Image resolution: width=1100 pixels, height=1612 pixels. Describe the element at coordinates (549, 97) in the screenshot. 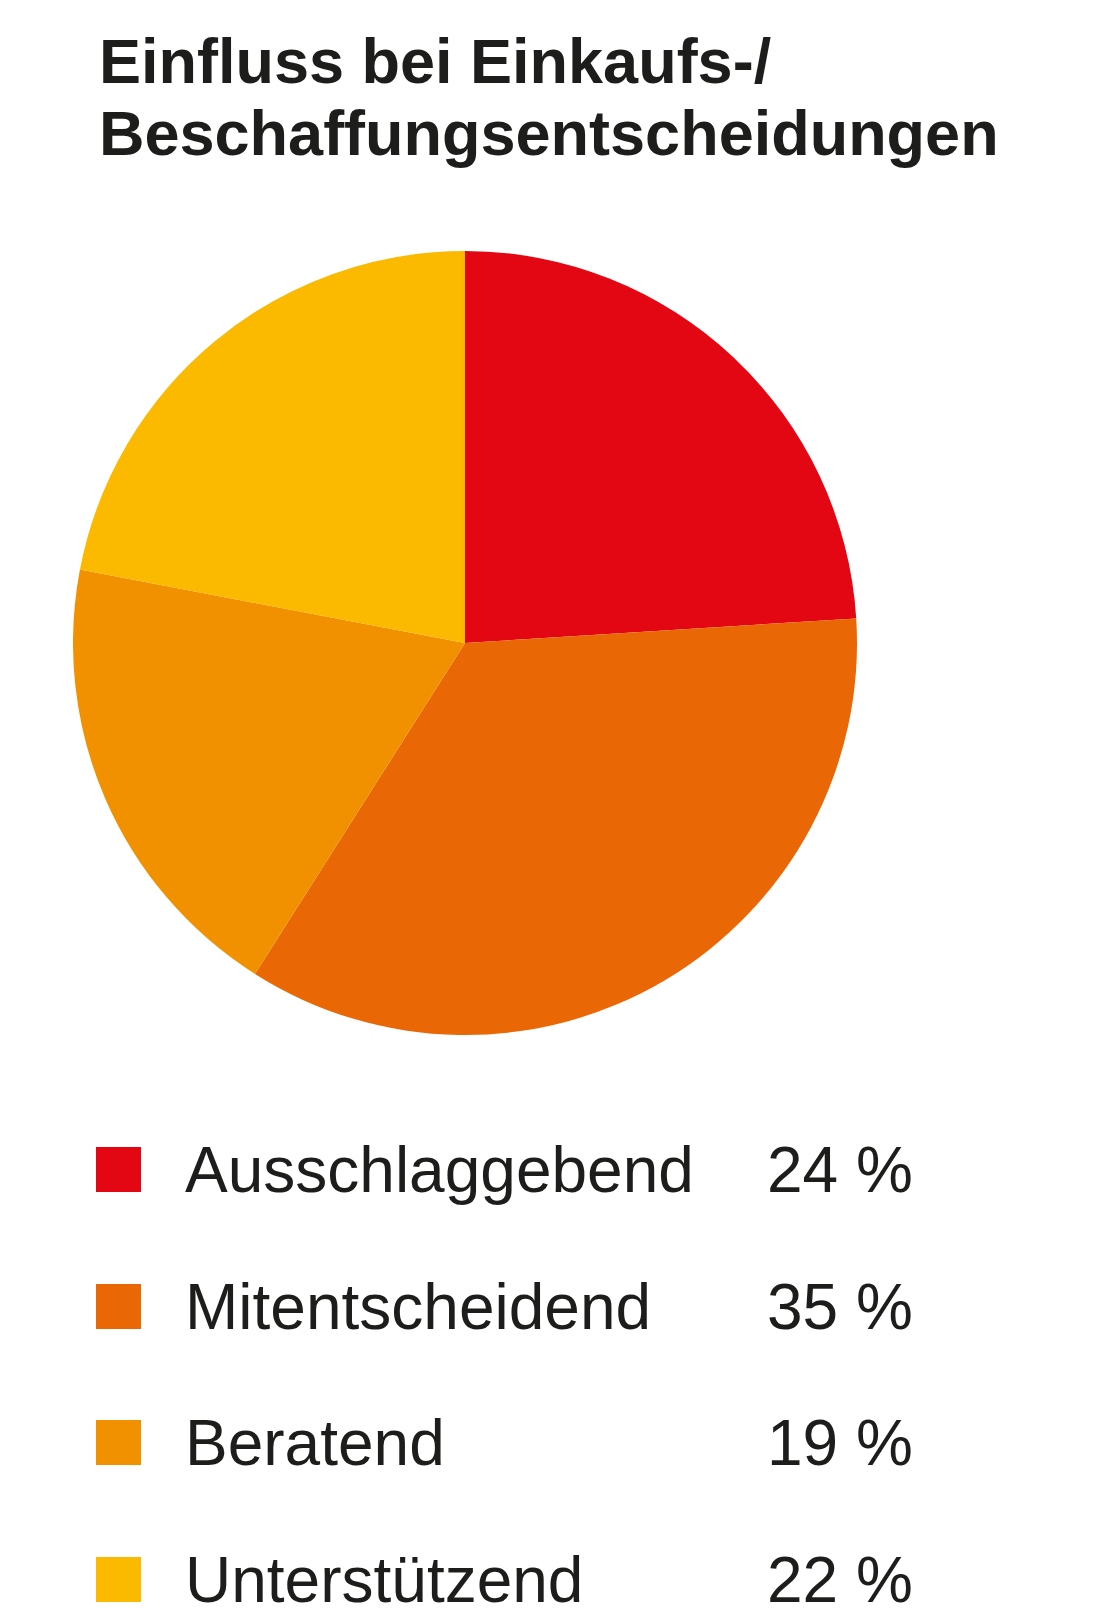

I see `chart-title: Einfluss bei Einkaufs-/ Beschaffungsentscheidungen` at that location.